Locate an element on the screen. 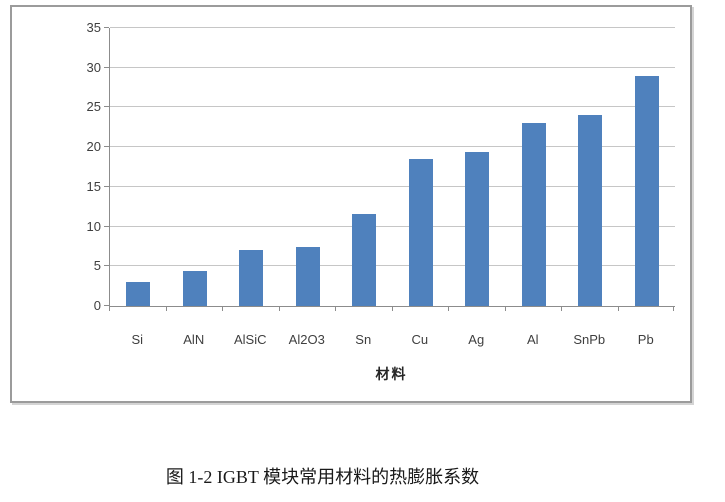  x-axis-title: 材料 is located at coordinates (391, 374).